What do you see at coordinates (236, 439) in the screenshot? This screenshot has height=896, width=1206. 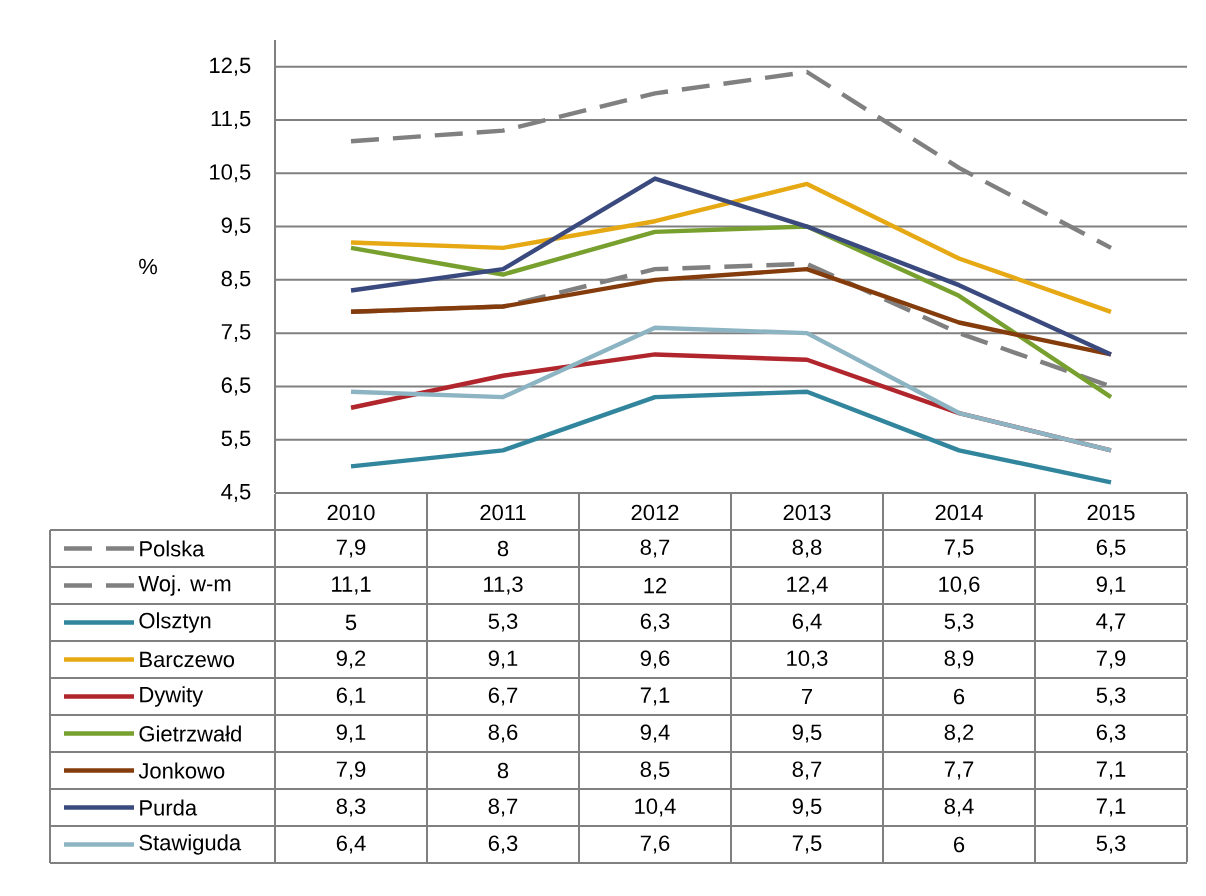 I see `y-tick-label: 5,5` at bounding box center [236, 439].